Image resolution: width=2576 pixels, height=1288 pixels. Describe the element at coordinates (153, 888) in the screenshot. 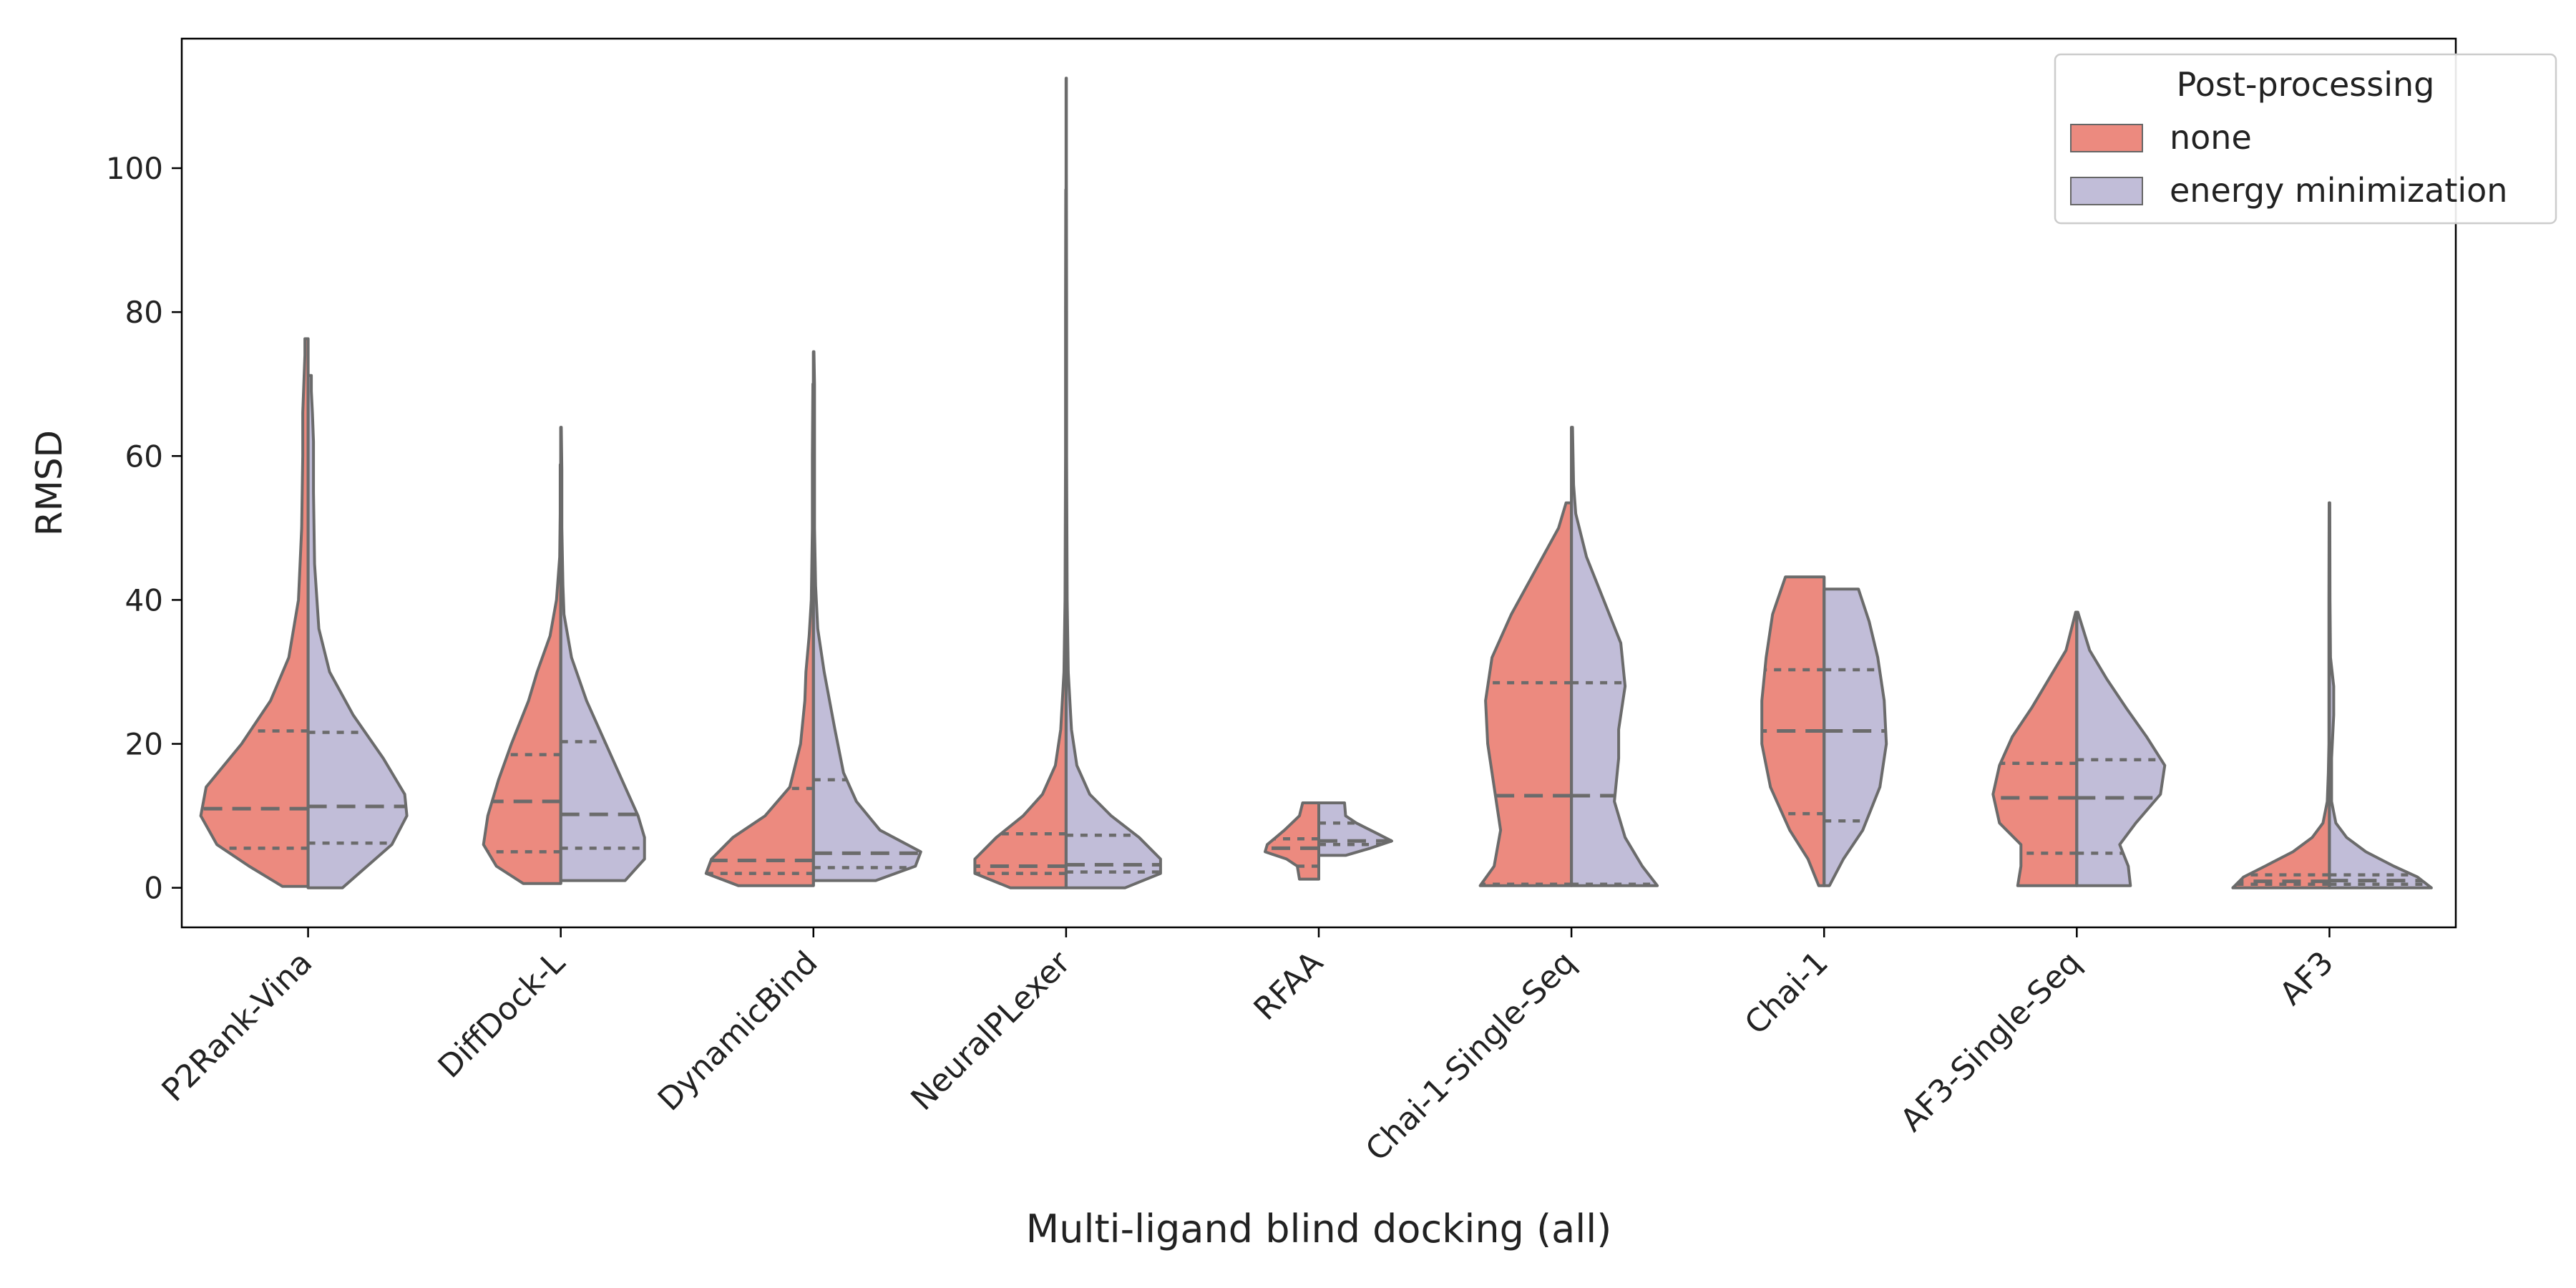

I see `y-tick-label-0: 0` at that location.